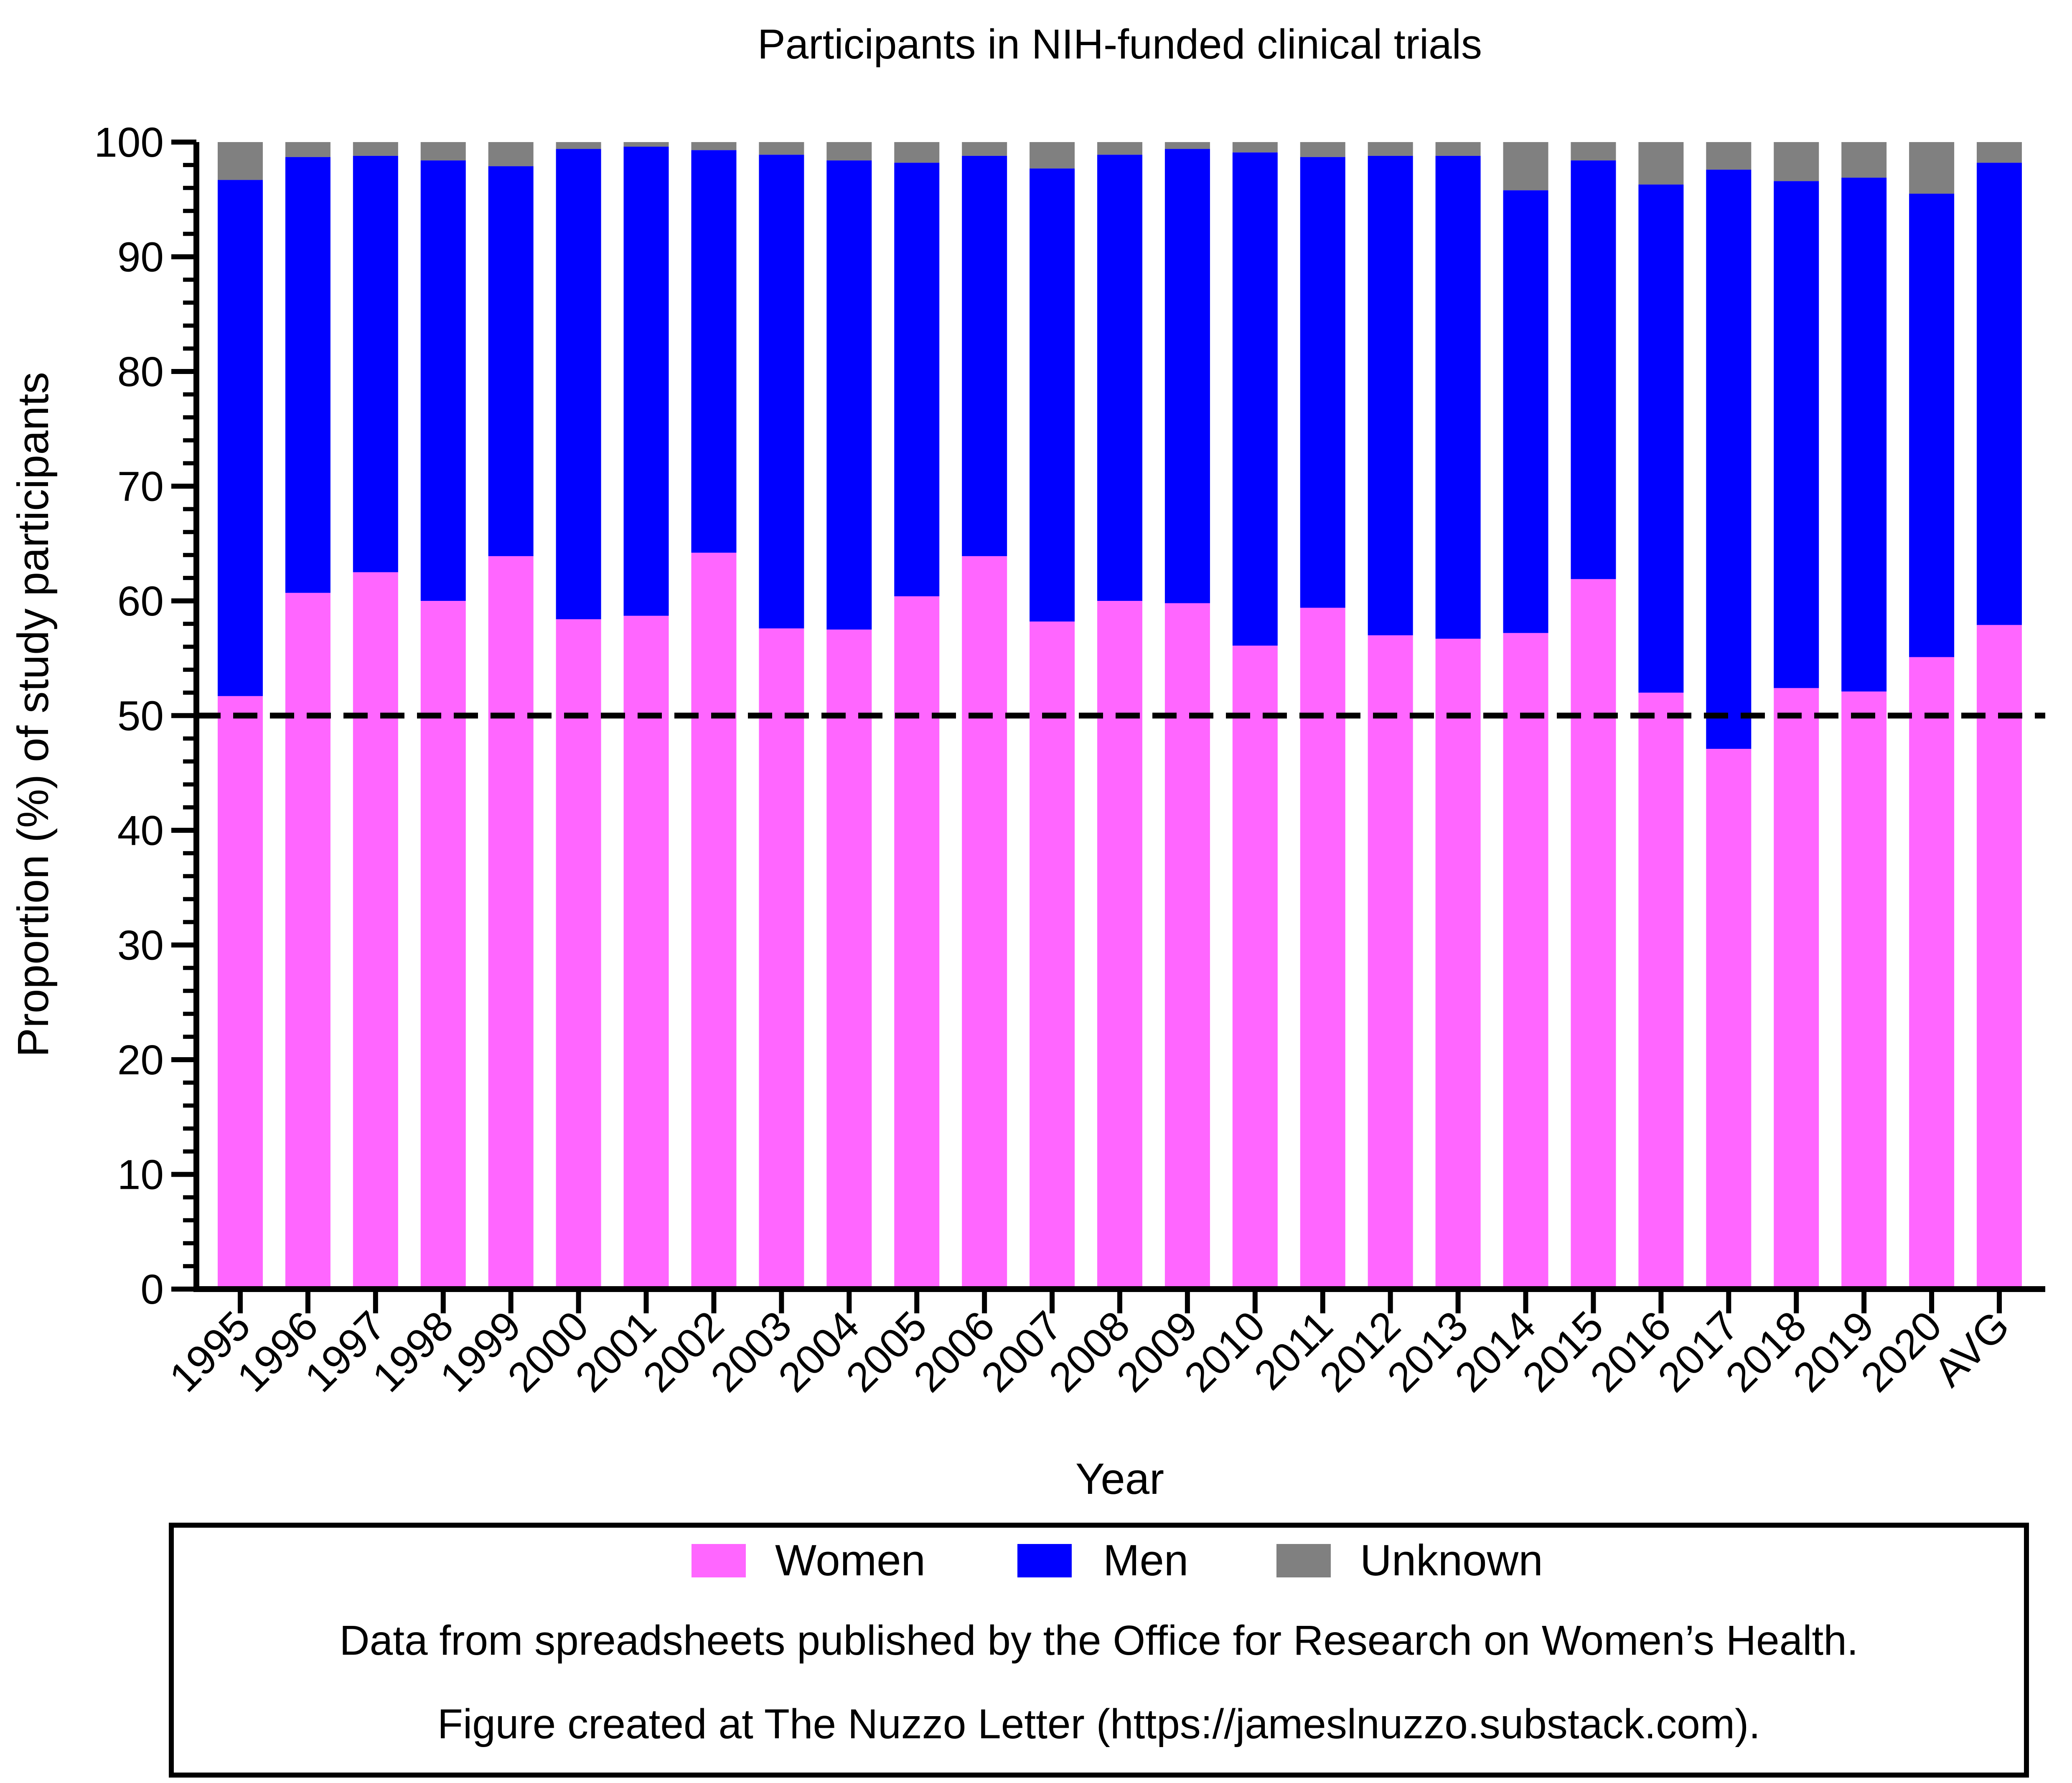 The width and height of the screenshot is (2072, 1783). Describe the element at coordinates (1390, 395) in the screenshot. I see `bar-men-2012` at that location.